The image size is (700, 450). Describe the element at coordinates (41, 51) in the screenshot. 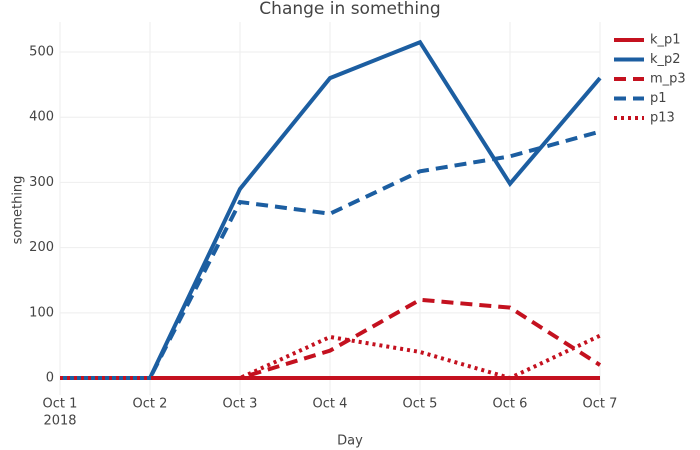

I see `y-tick-label: 500` at that location.